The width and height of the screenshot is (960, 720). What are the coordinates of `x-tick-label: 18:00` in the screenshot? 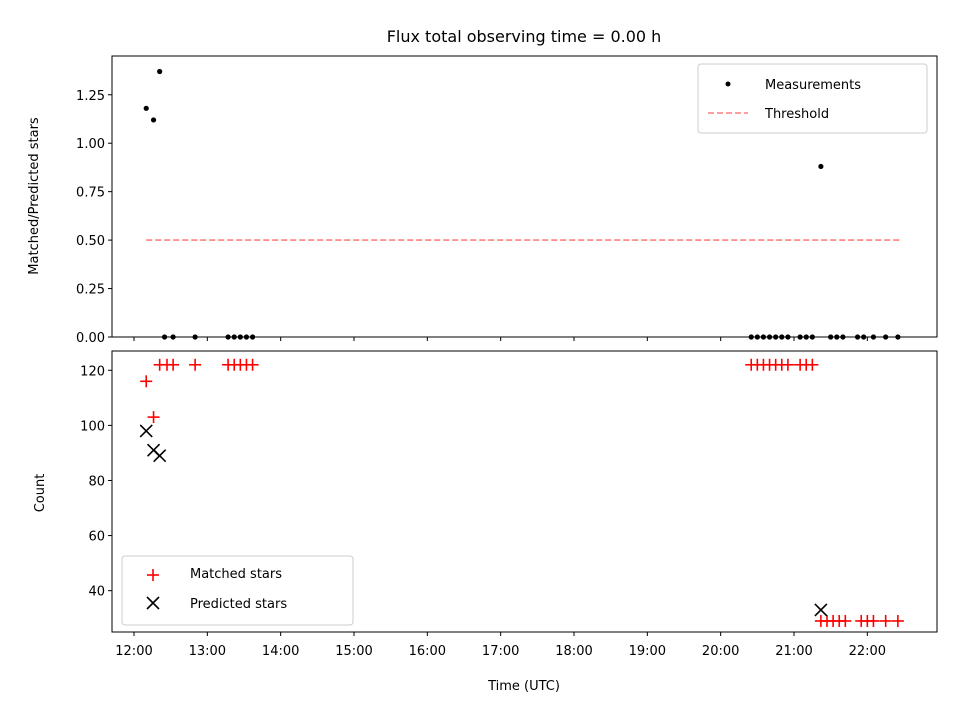 It's located at (573, 651).